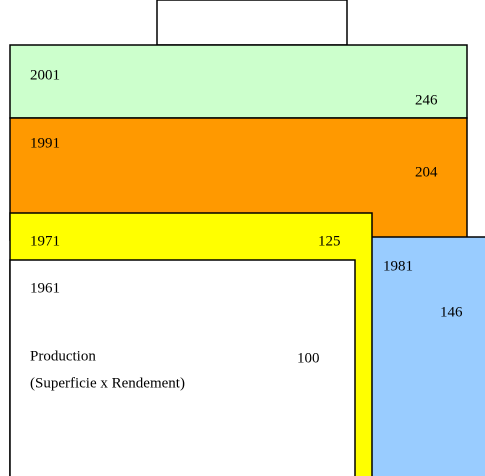 Image resolution: width=485 pixels, height=476 pixels. What do you see at coordinates (427, 356) in the screenshot?
I see `box-1981` at bounding box center [427, 356].